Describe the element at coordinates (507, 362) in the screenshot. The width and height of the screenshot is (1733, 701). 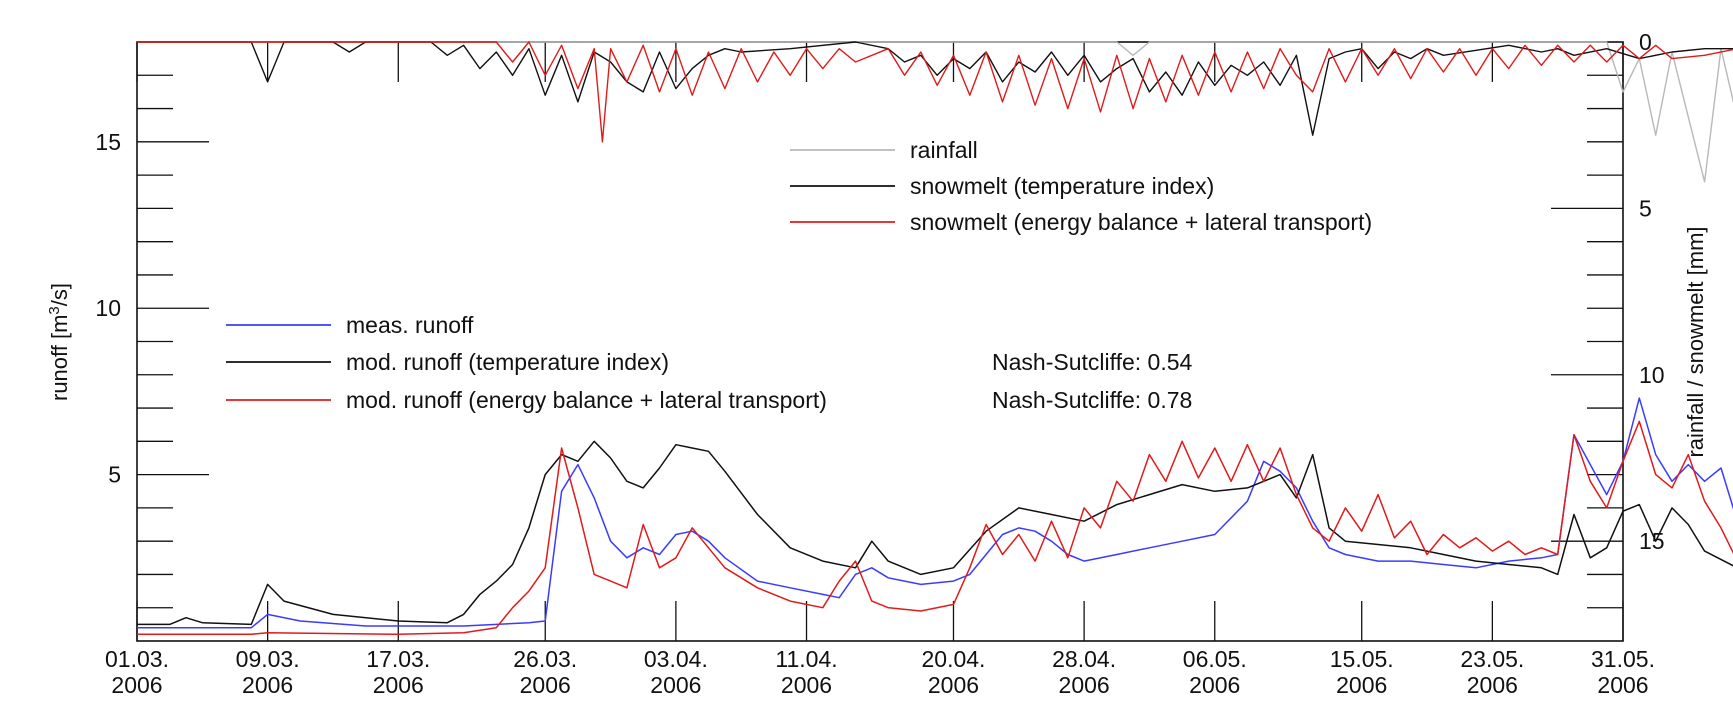
I see `legend-bottom-label-mod-ti: mod. runoff (temperature index)` at that location.